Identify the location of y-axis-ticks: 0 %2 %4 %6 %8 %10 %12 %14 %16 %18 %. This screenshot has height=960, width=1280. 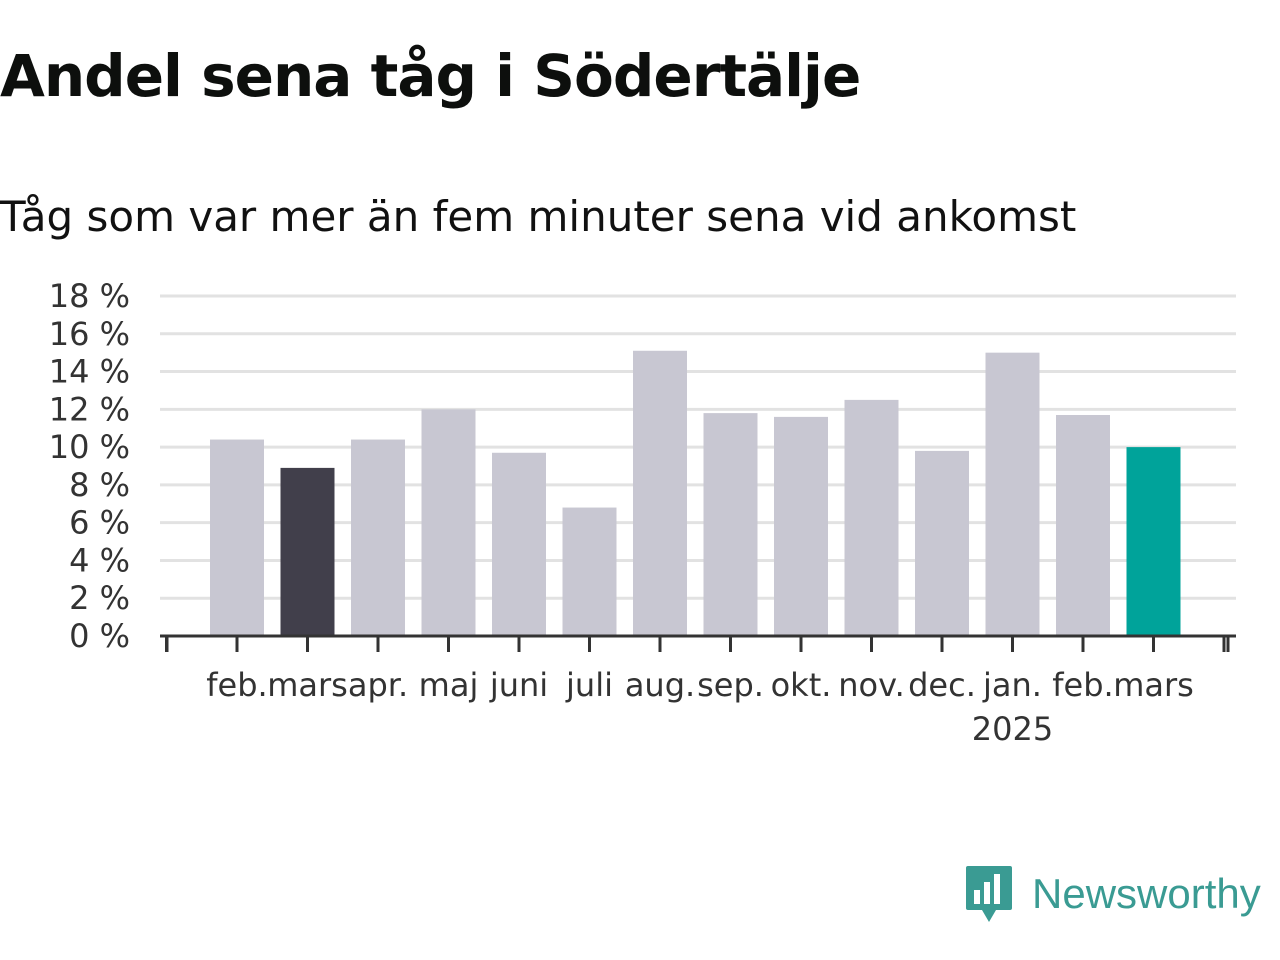
(89, 466).